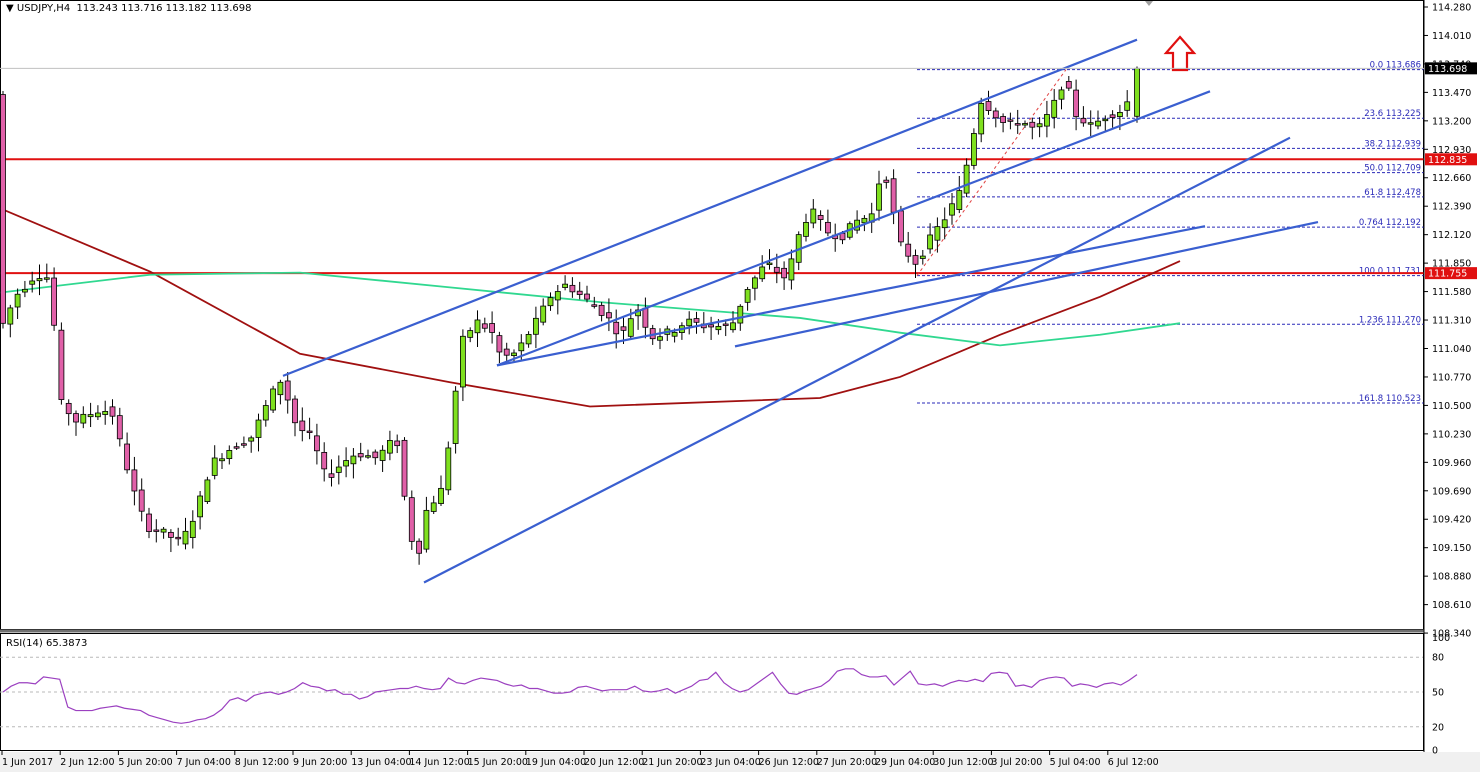  I want to click on svg-text: 111.755, so click(1447, 274).